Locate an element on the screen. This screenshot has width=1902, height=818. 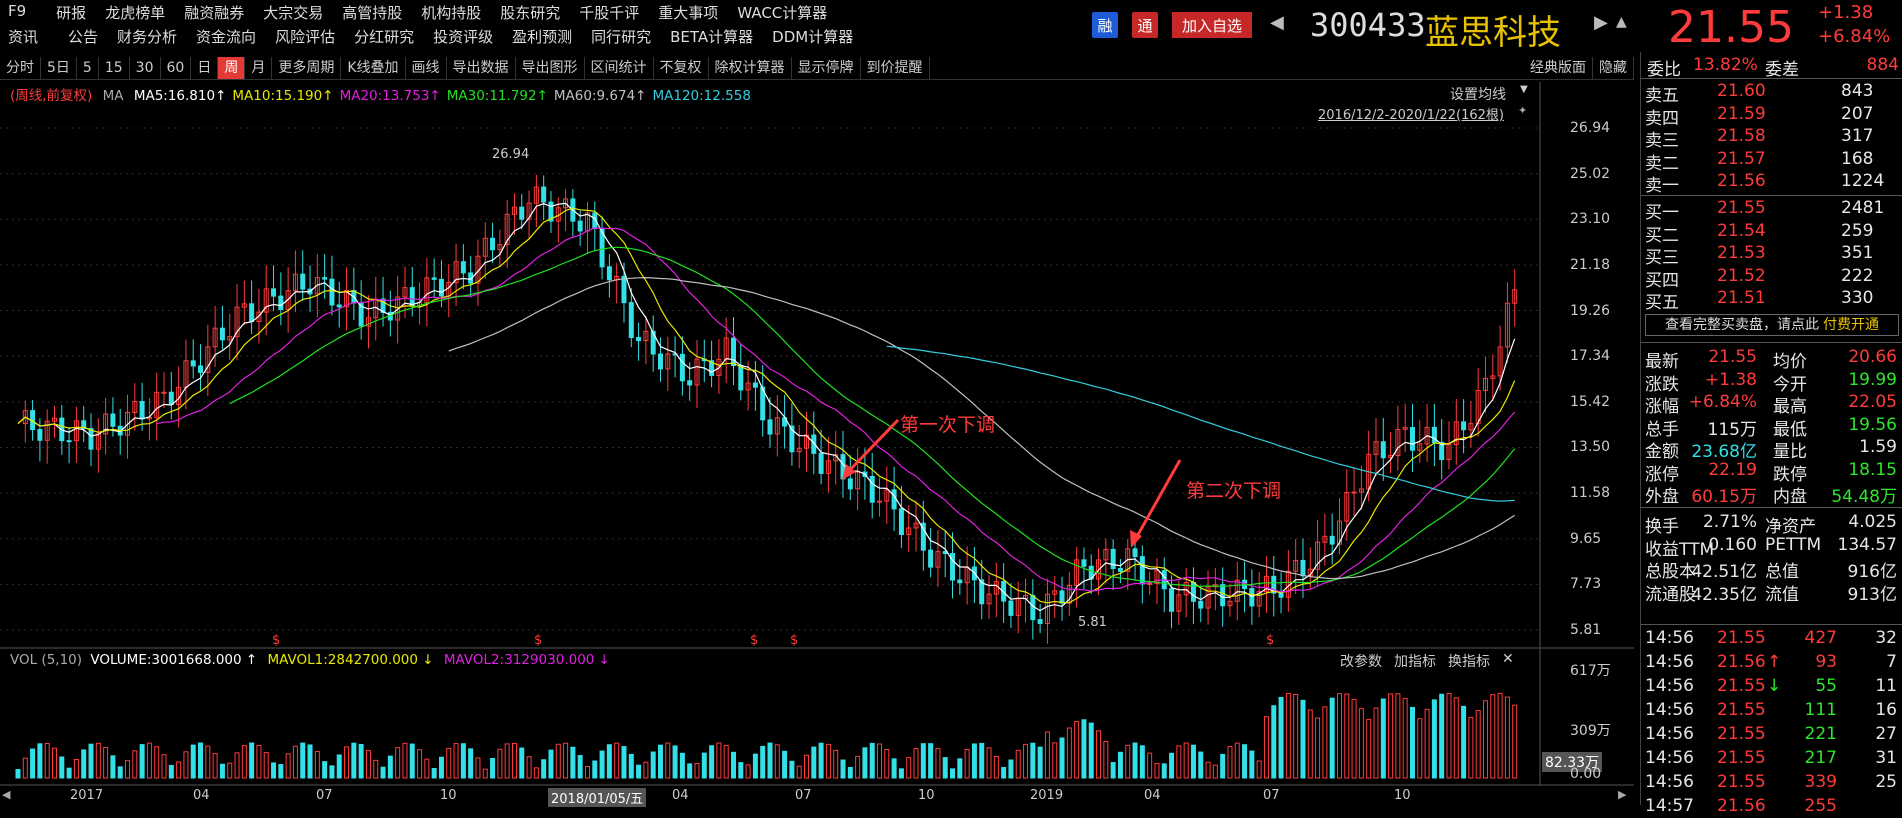
toolbar-item: 30 is located at coordinates (145, 67).